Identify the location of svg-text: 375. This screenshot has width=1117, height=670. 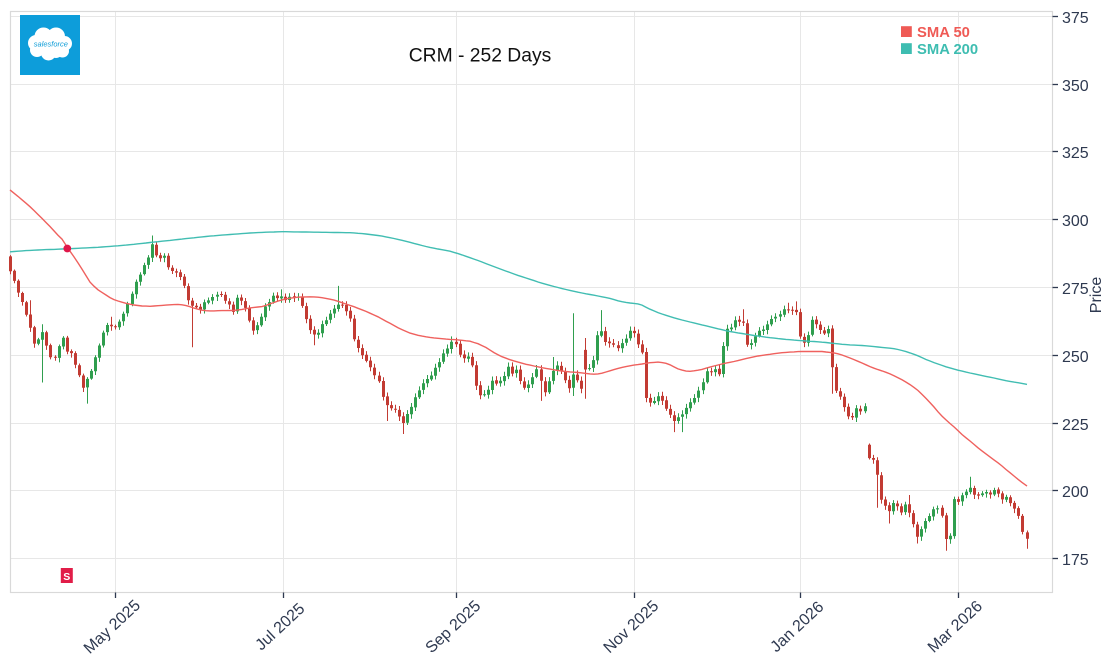
(1075, 18).